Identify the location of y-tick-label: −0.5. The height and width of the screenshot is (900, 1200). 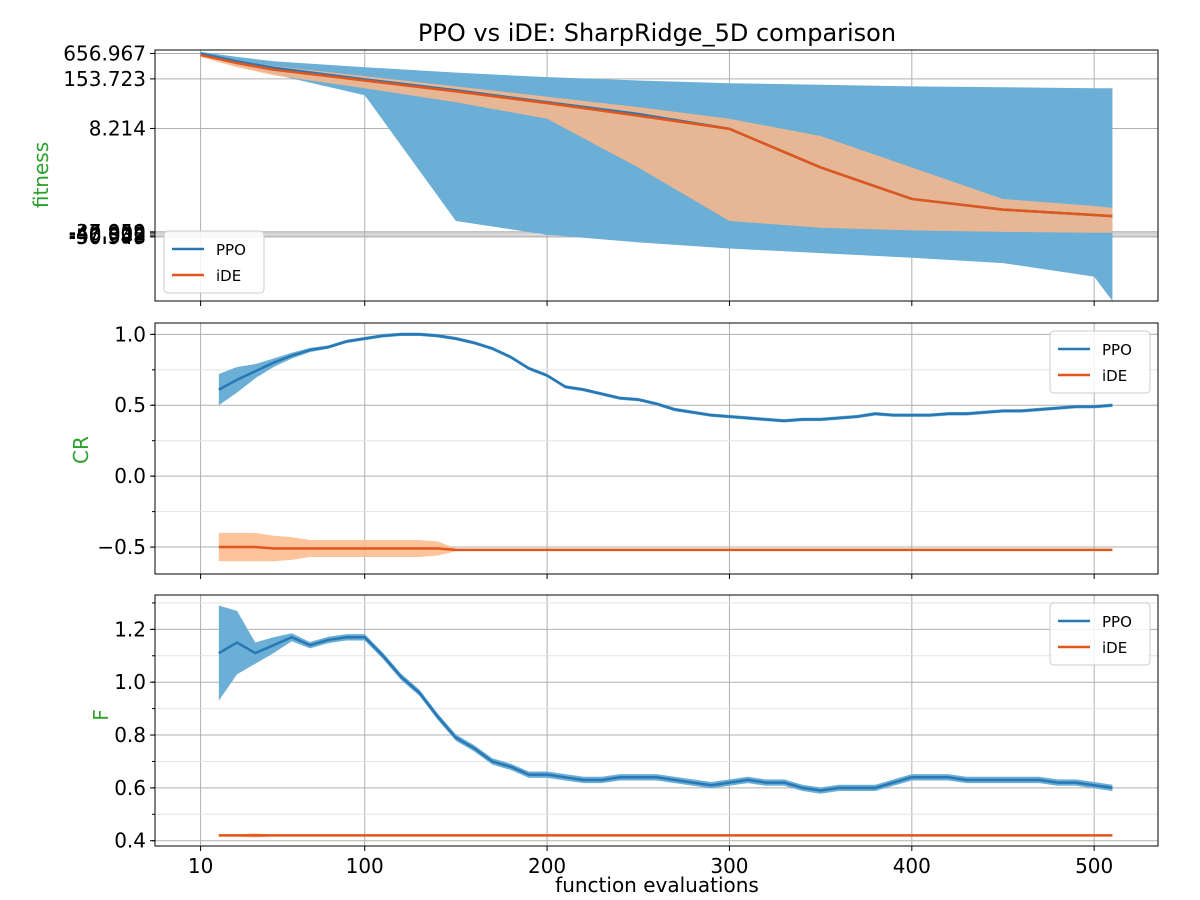
(121, 547).